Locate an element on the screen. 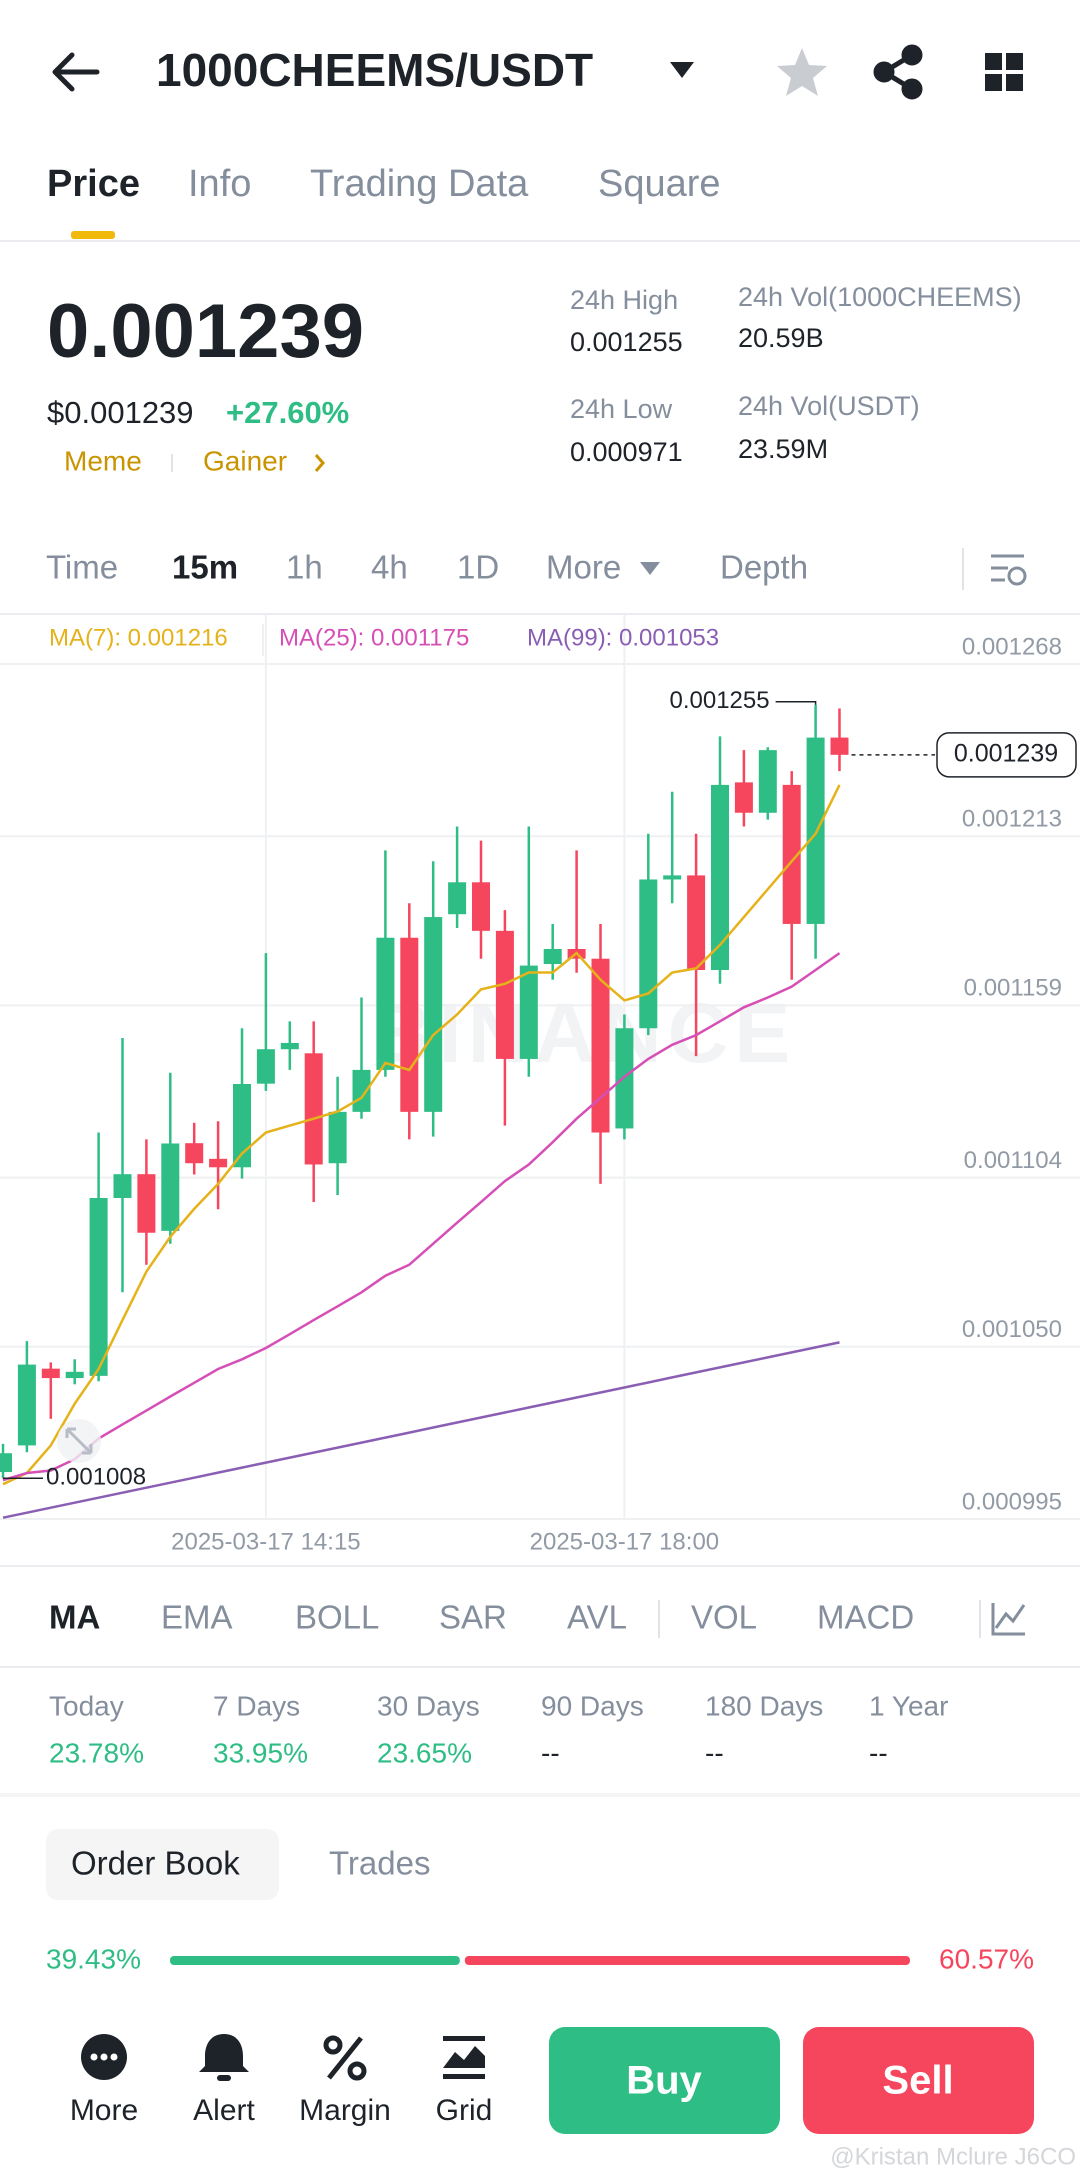 The height and width of the screenshot is (2179, 1080). section-gap is located at coordinates (540, 1795).